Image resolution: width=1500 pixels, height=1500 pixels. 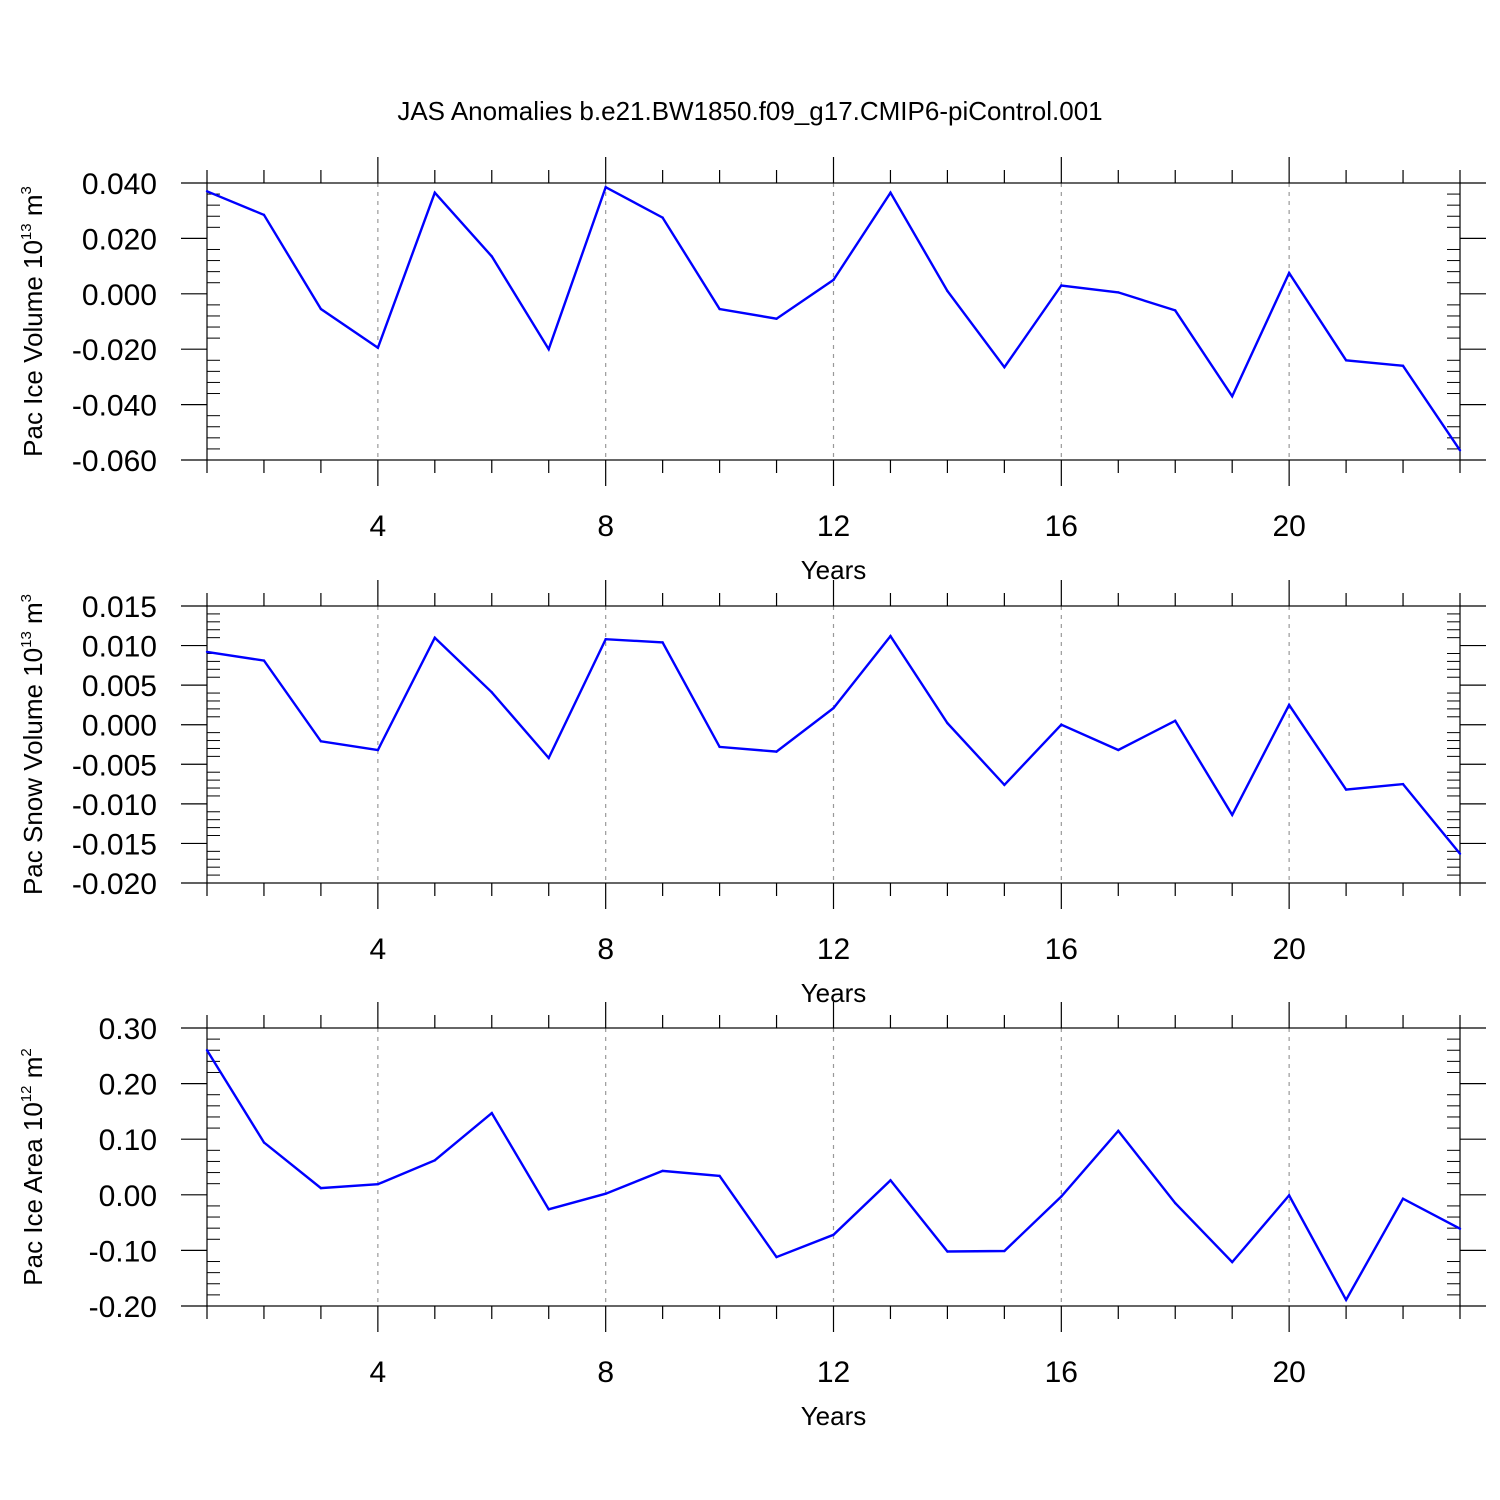 What do you see at coordinates (119, 686) in the screenshot?
I see `y-tick-label: 0.005` at bounding box center [119, 686].